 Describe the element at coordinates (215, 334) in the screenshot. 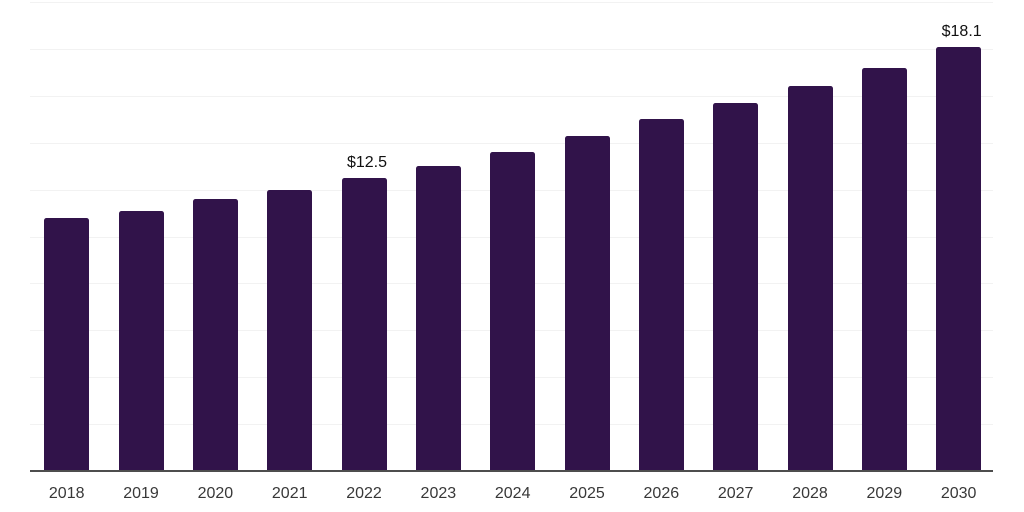

I see `bar-2020` at that location.